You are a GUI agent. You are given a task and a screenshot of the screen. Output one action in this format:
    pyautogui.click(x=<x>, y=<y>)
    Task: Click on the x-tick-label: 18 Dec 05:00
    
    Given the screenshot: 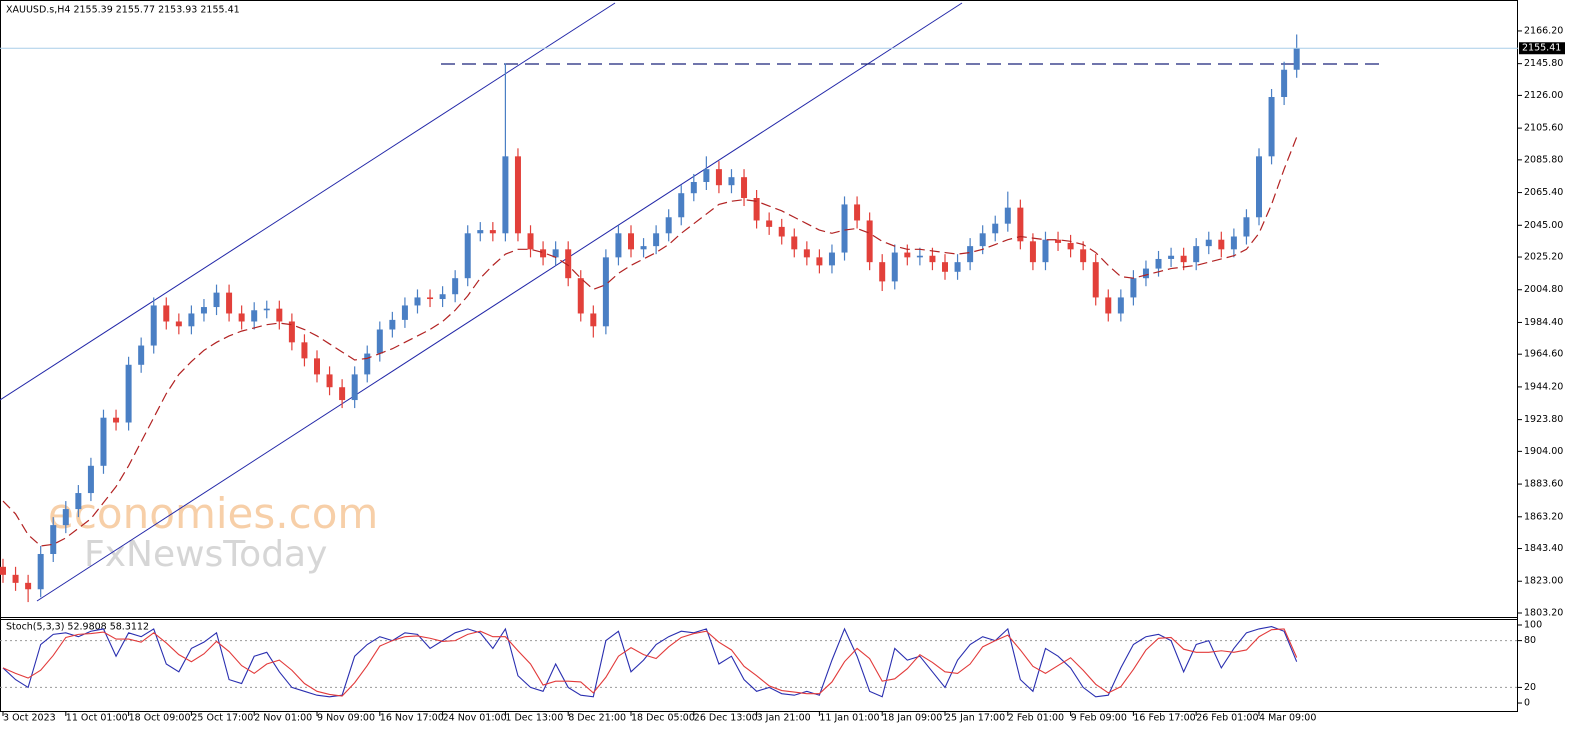 What is the action you would take?
    pyautogui.click(x=663, y=718)
    